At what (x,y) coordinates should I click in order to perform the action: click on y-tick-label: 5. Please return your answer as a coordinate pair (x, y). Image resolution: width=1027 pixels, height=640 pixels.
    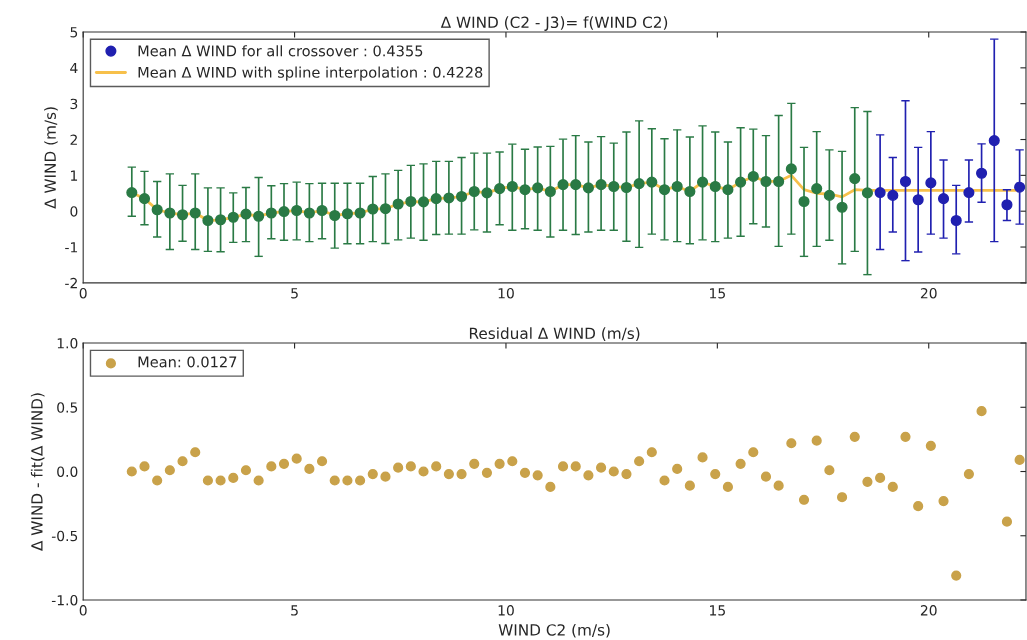
    Looking at the image, I should click on (74, 32).